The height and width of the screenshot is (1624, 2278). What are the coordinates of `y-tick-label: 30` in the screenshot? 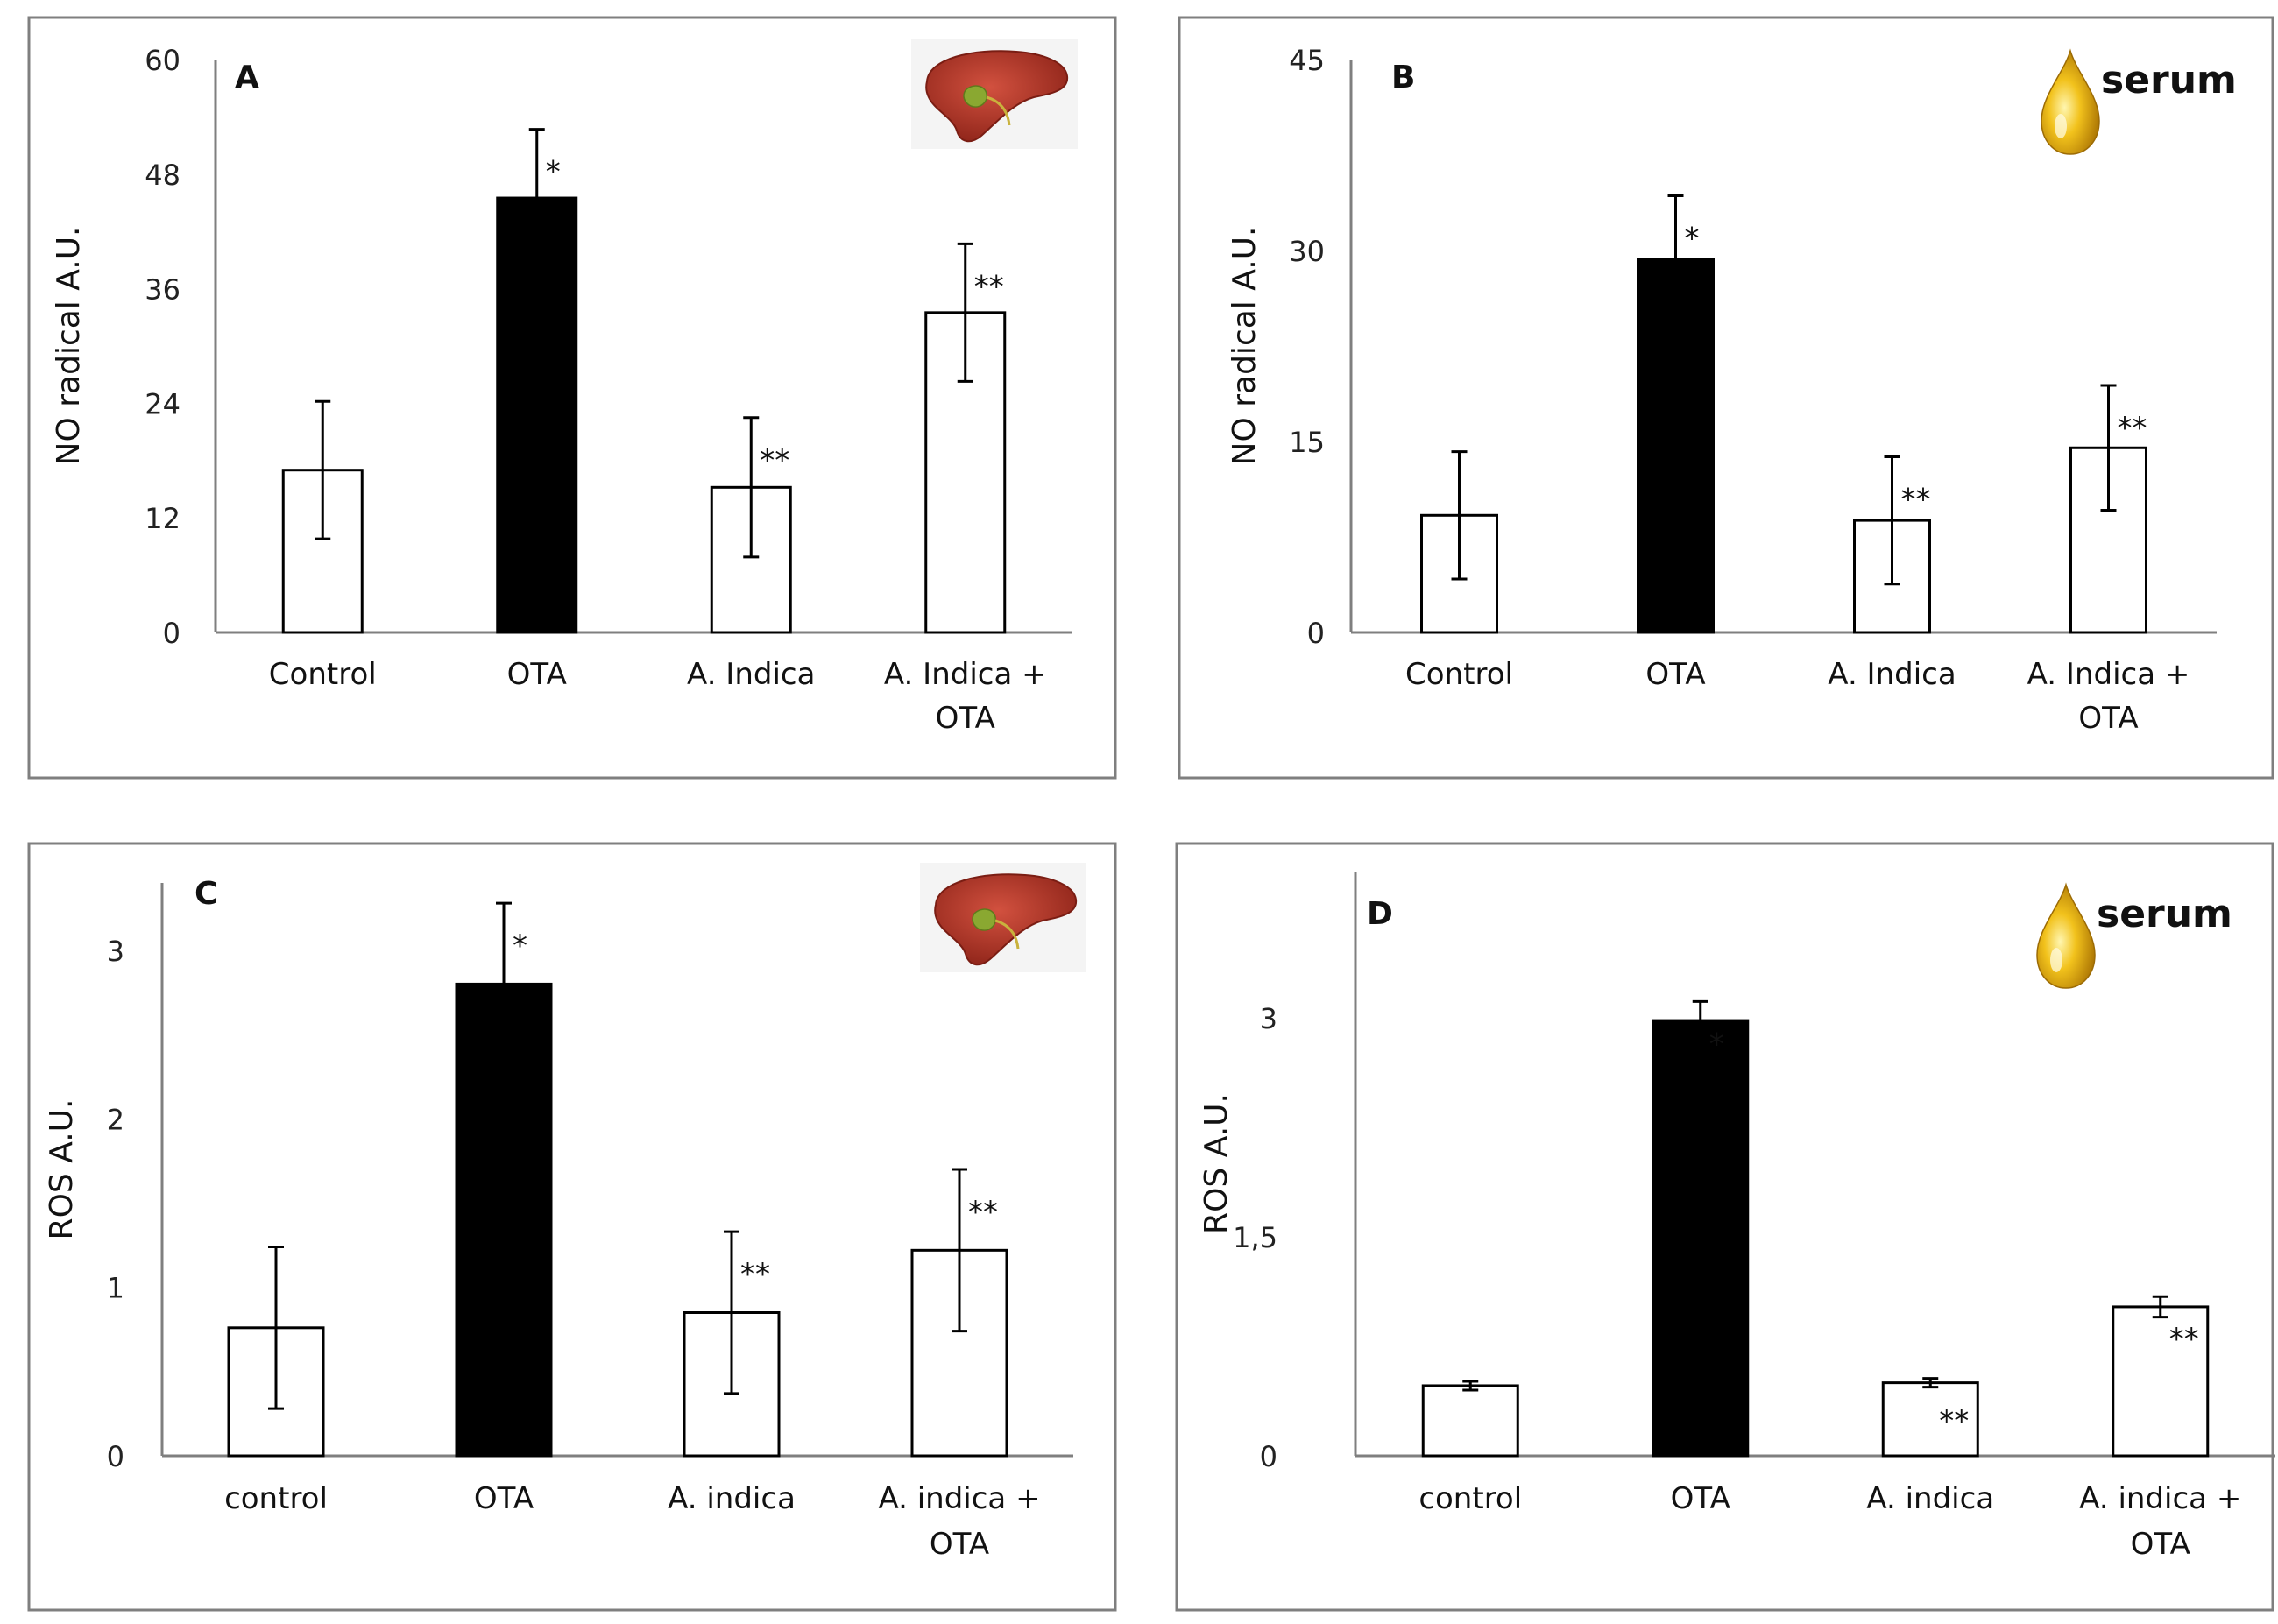 It's located at (1307, 251).